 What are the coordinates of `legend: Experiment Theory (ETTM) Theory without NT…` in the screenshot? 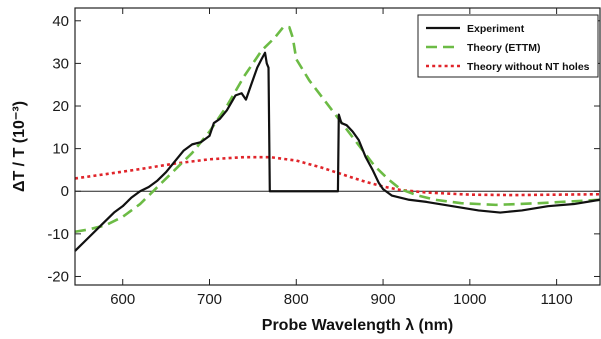 It's located at (508, 46).